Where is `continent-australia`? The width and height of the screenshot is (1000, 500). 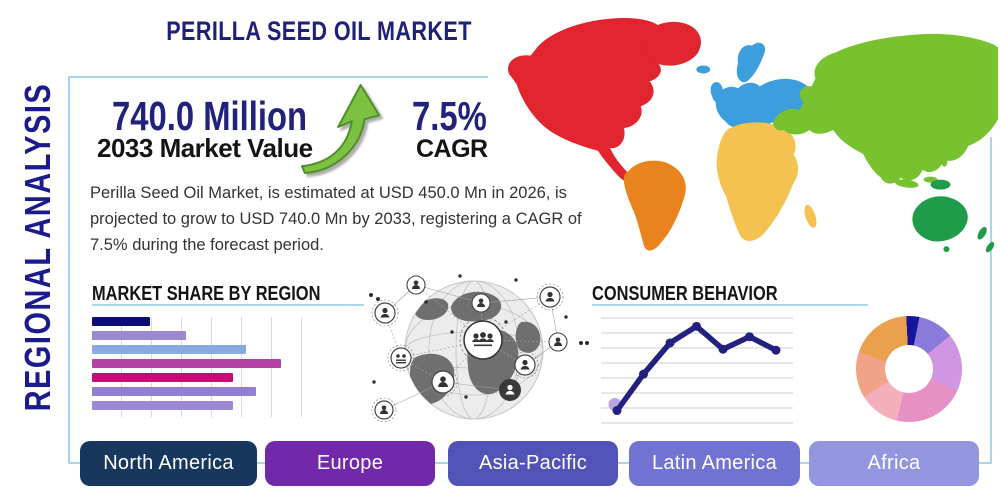 continent-australia is located at coordinates (940, 219).